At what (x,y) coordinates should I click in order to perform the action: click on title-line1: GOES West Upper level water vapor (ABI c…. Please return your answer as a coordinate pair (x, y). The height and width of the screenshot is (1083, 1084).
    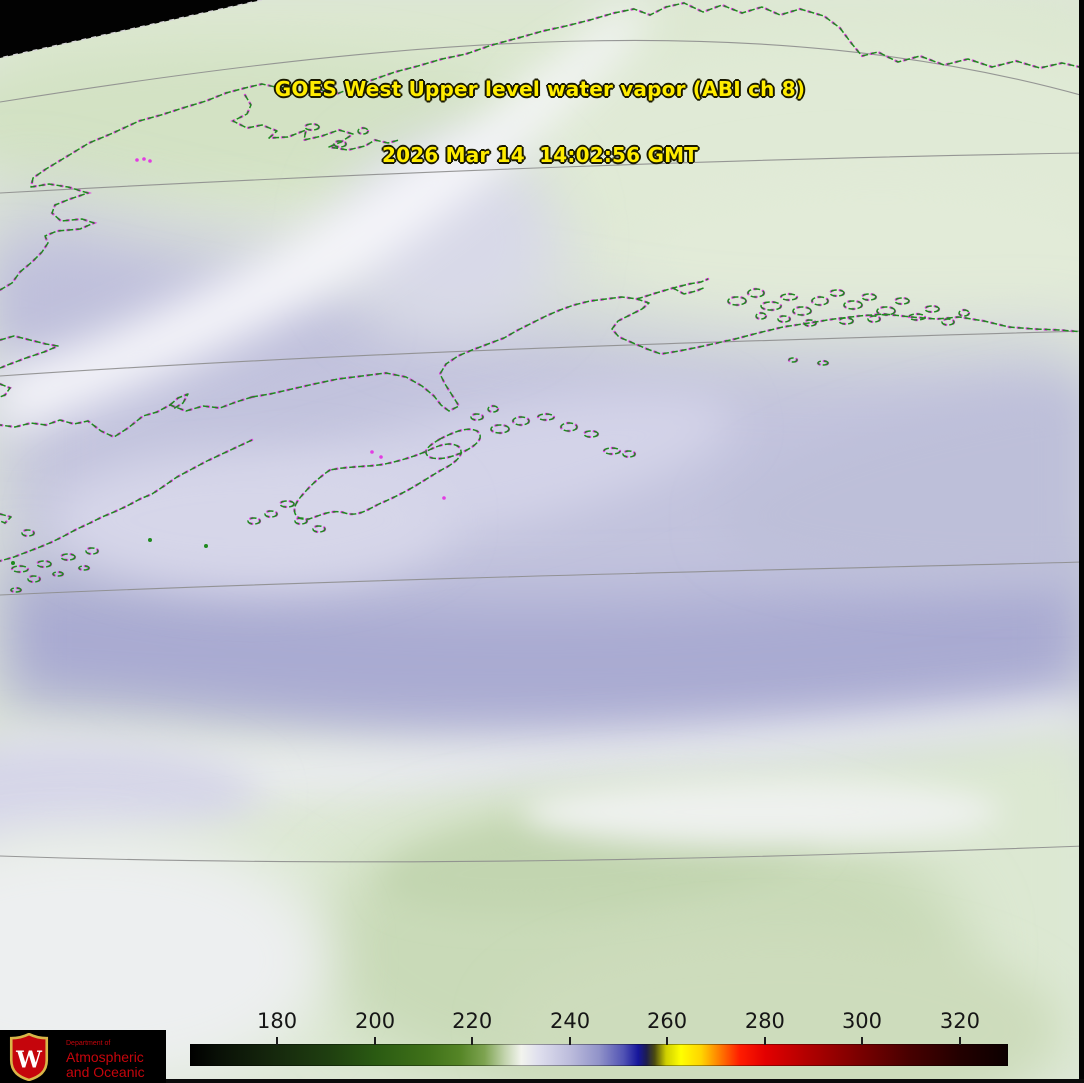
    Looking at the image, I should click on (540, 89).